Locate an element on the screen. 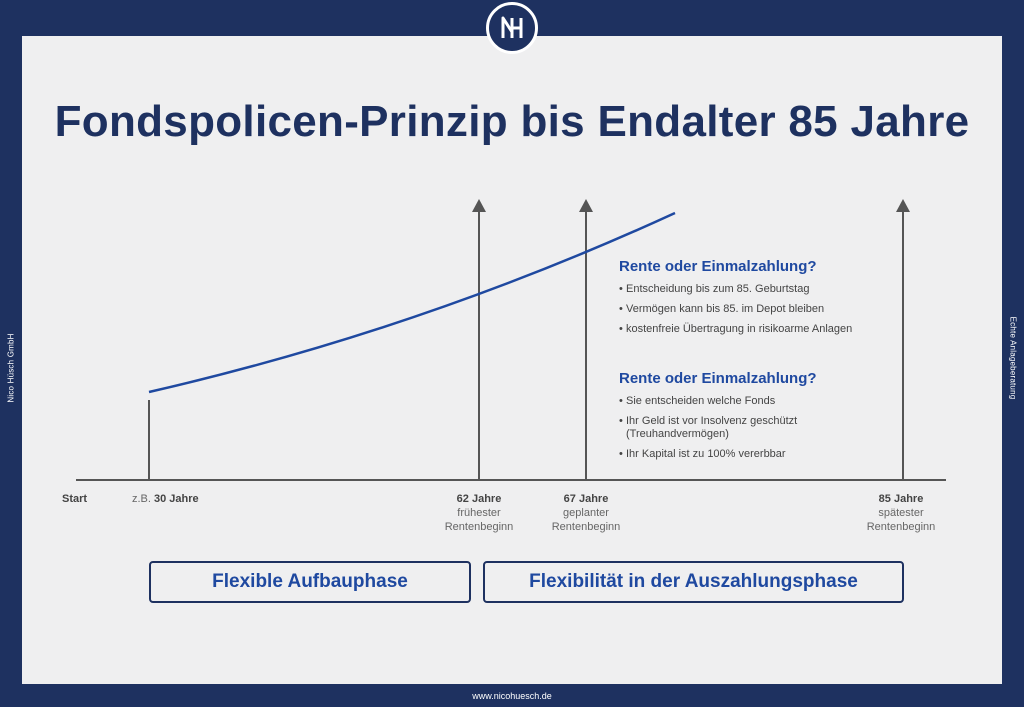 The width and height of the screenshot is (1024, 707). tick-age-67: 67 Jahre geplanter Rentenbeginn is located at coordinates (586, 513).